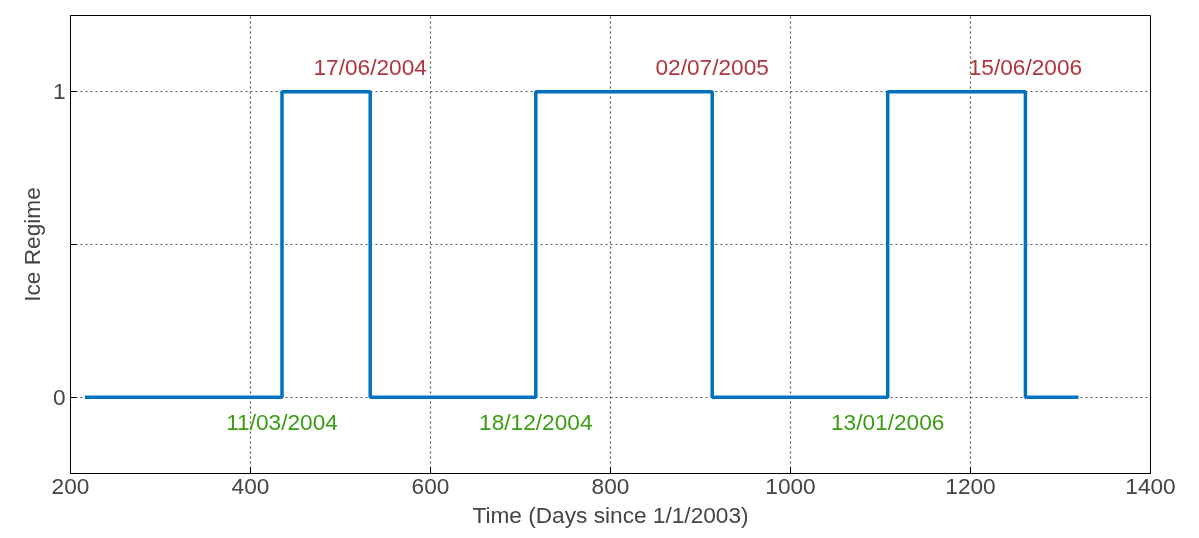 Image resolution: width=1199 pixels, height=538 pixels. What do you see at coordinates (70, 485) in the screenshot?
I see `x-tick-label: 200` at bounding box center [70, 485].